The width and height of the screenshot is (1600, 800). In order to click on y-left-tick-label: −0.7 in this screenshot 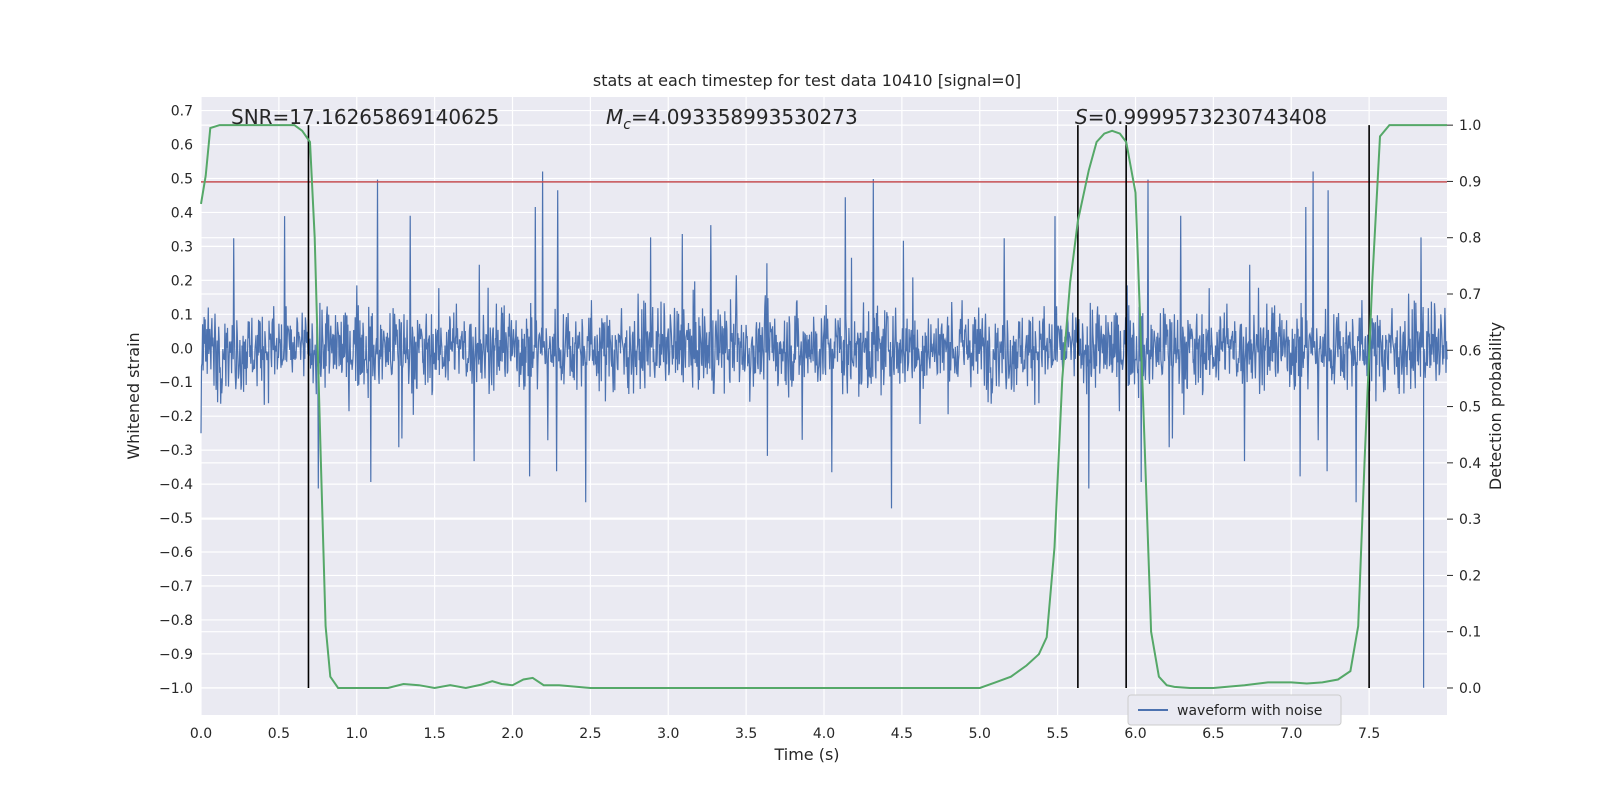, I will do `click(176, 587)`.